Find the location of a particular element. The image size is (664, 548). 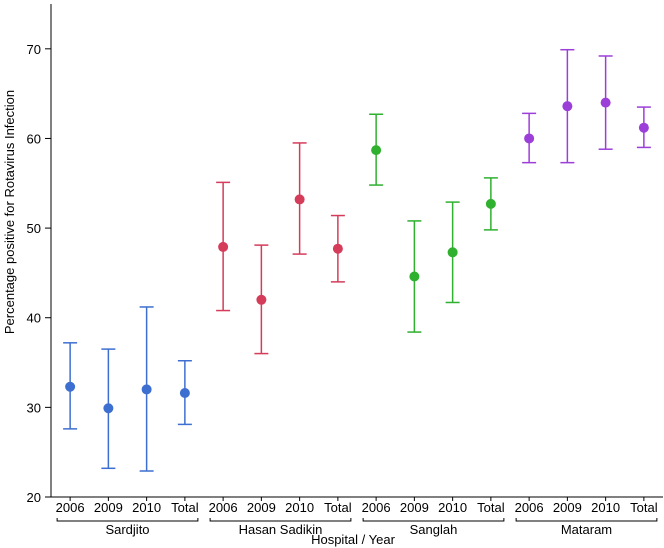

y-tick-label: 20 is located at coordinates (34, 497).